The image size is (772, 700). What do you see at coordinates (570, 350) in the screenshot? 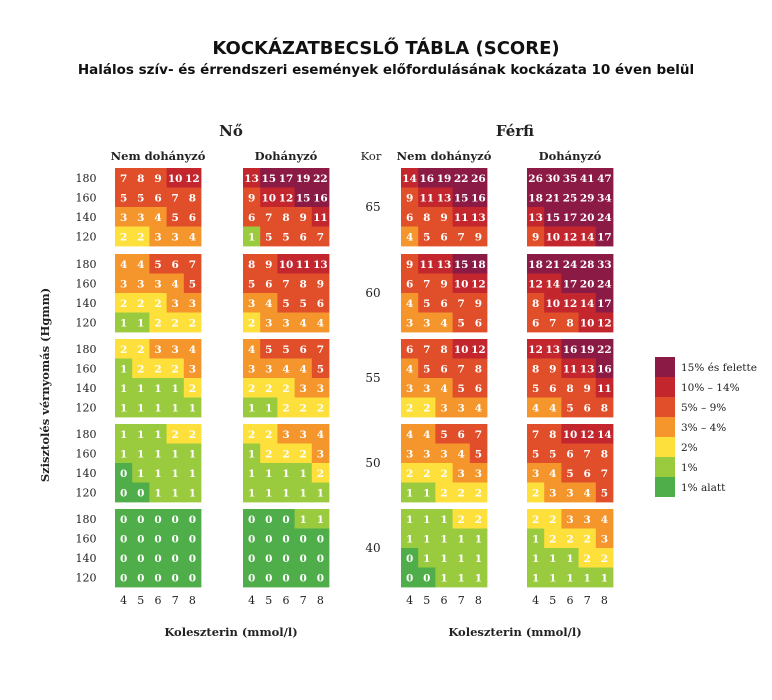
I see `risk-value: 16` at bounding box center [570, 350].